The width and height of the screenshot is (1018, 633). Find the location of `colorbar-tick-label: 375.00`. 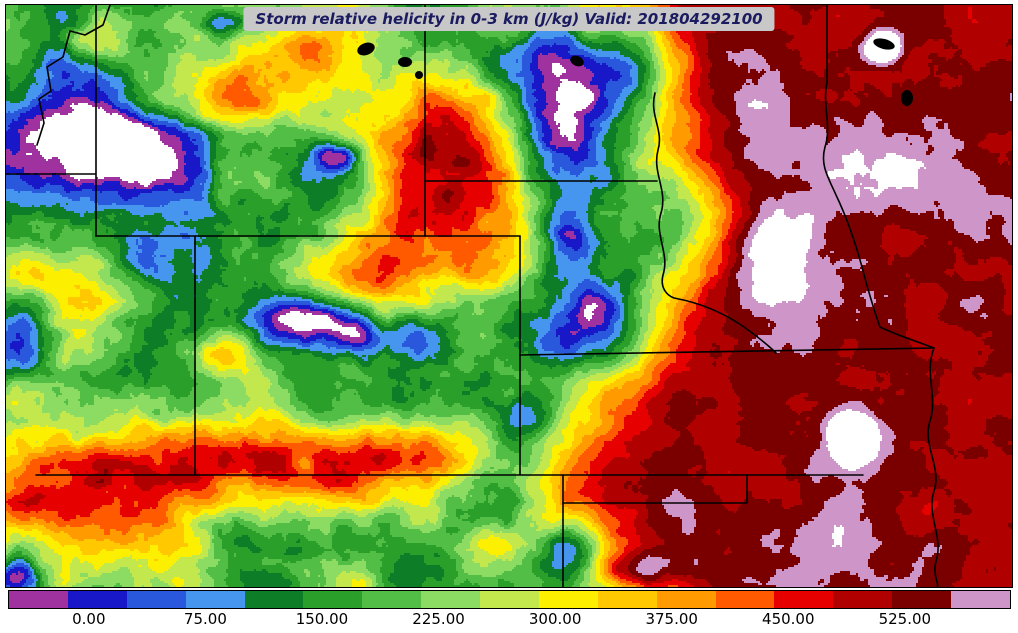

colorbar-tick-label: 375.00 is located at coordinates (671, 619).